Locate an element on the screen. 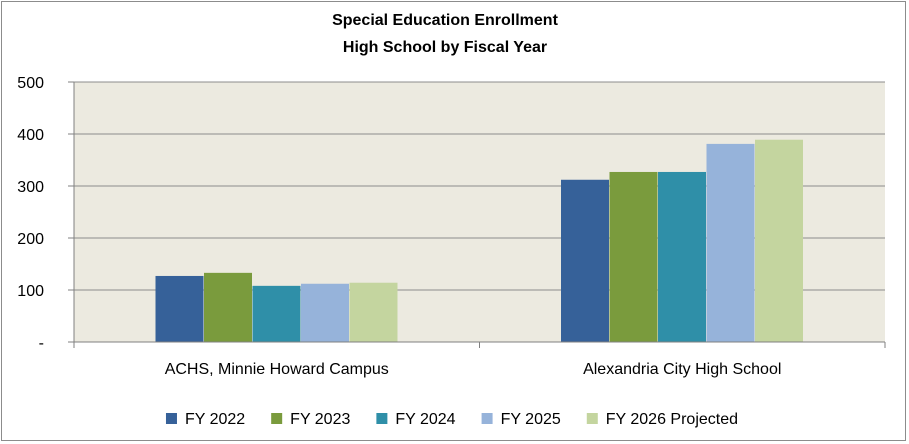 Image resolution: width=909 pixels, height=444 pixels. legend-label: FY 2023 is located at coordinates (320, 419).